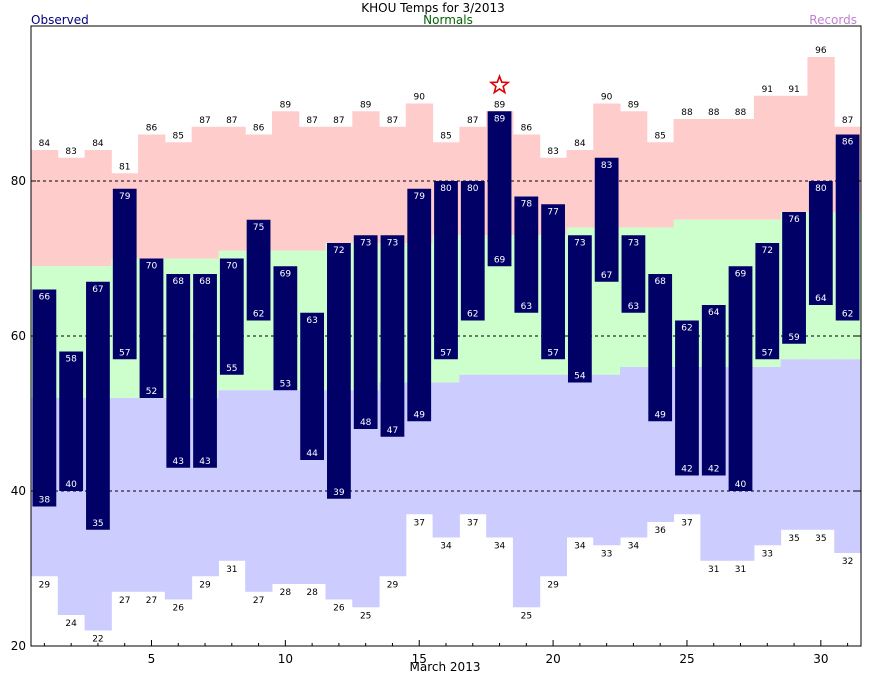 The image size is (870, 676). What do you see at coordinates (97, 524) in the screenshot?
I see `observed-low-label: 35` at bounding box center [97, 524].